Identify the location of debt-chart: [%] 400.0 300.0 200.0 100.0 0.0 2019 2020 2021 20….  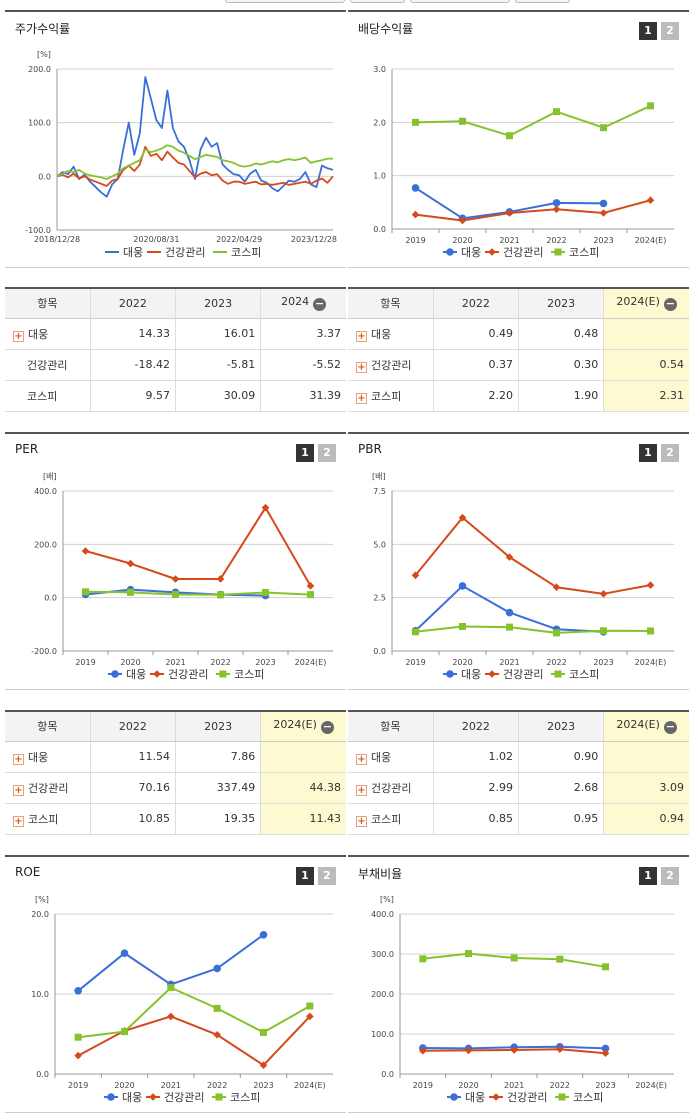
(522, 999).